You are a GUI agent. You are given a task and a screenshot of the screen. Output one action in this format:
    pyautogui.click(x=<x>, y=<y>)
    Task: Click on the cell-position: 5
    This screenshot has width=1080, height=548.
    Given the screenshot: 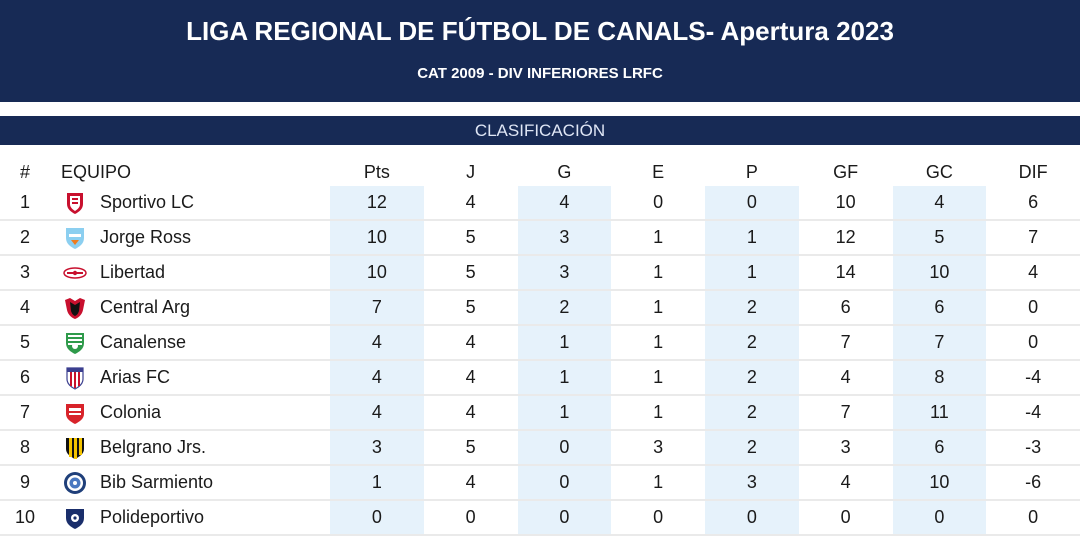 What is the action you would take?
    pyautogui.click(x=25, y=343)
    